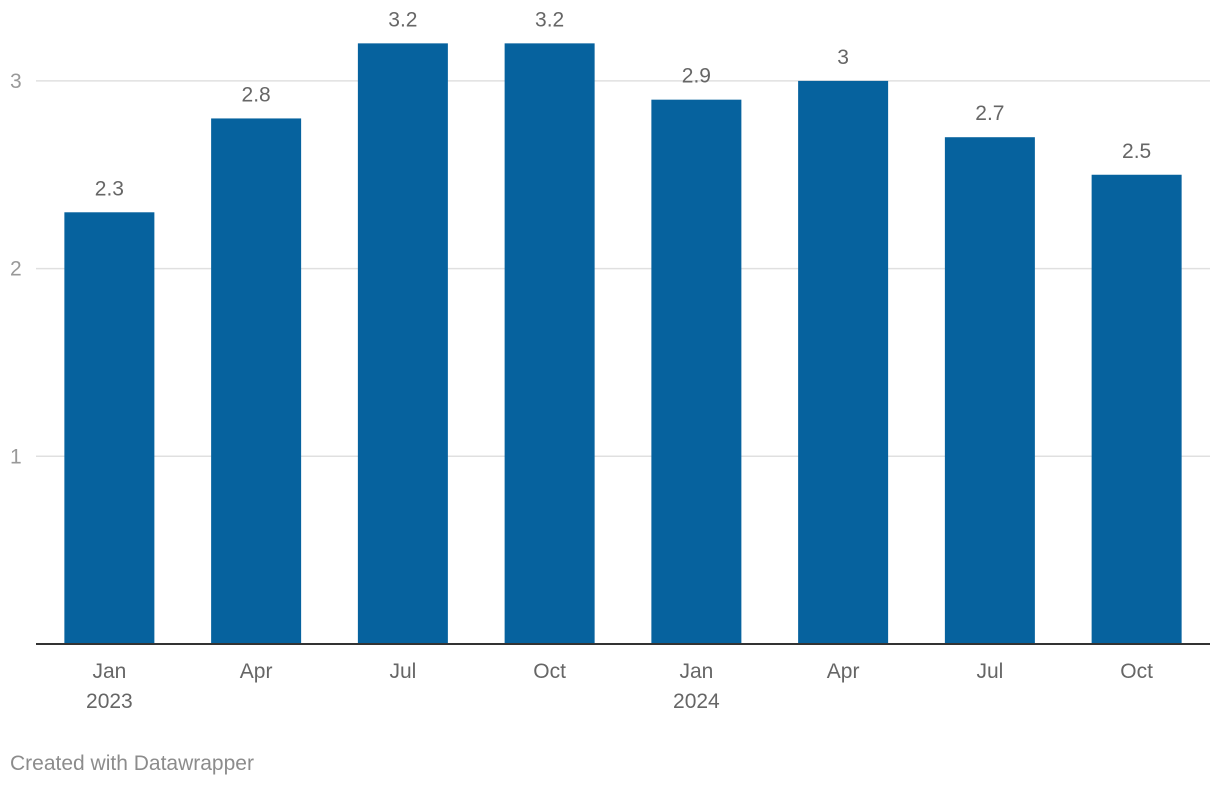  I want to click on bar-value-label: 2.3, so click(109, 188).